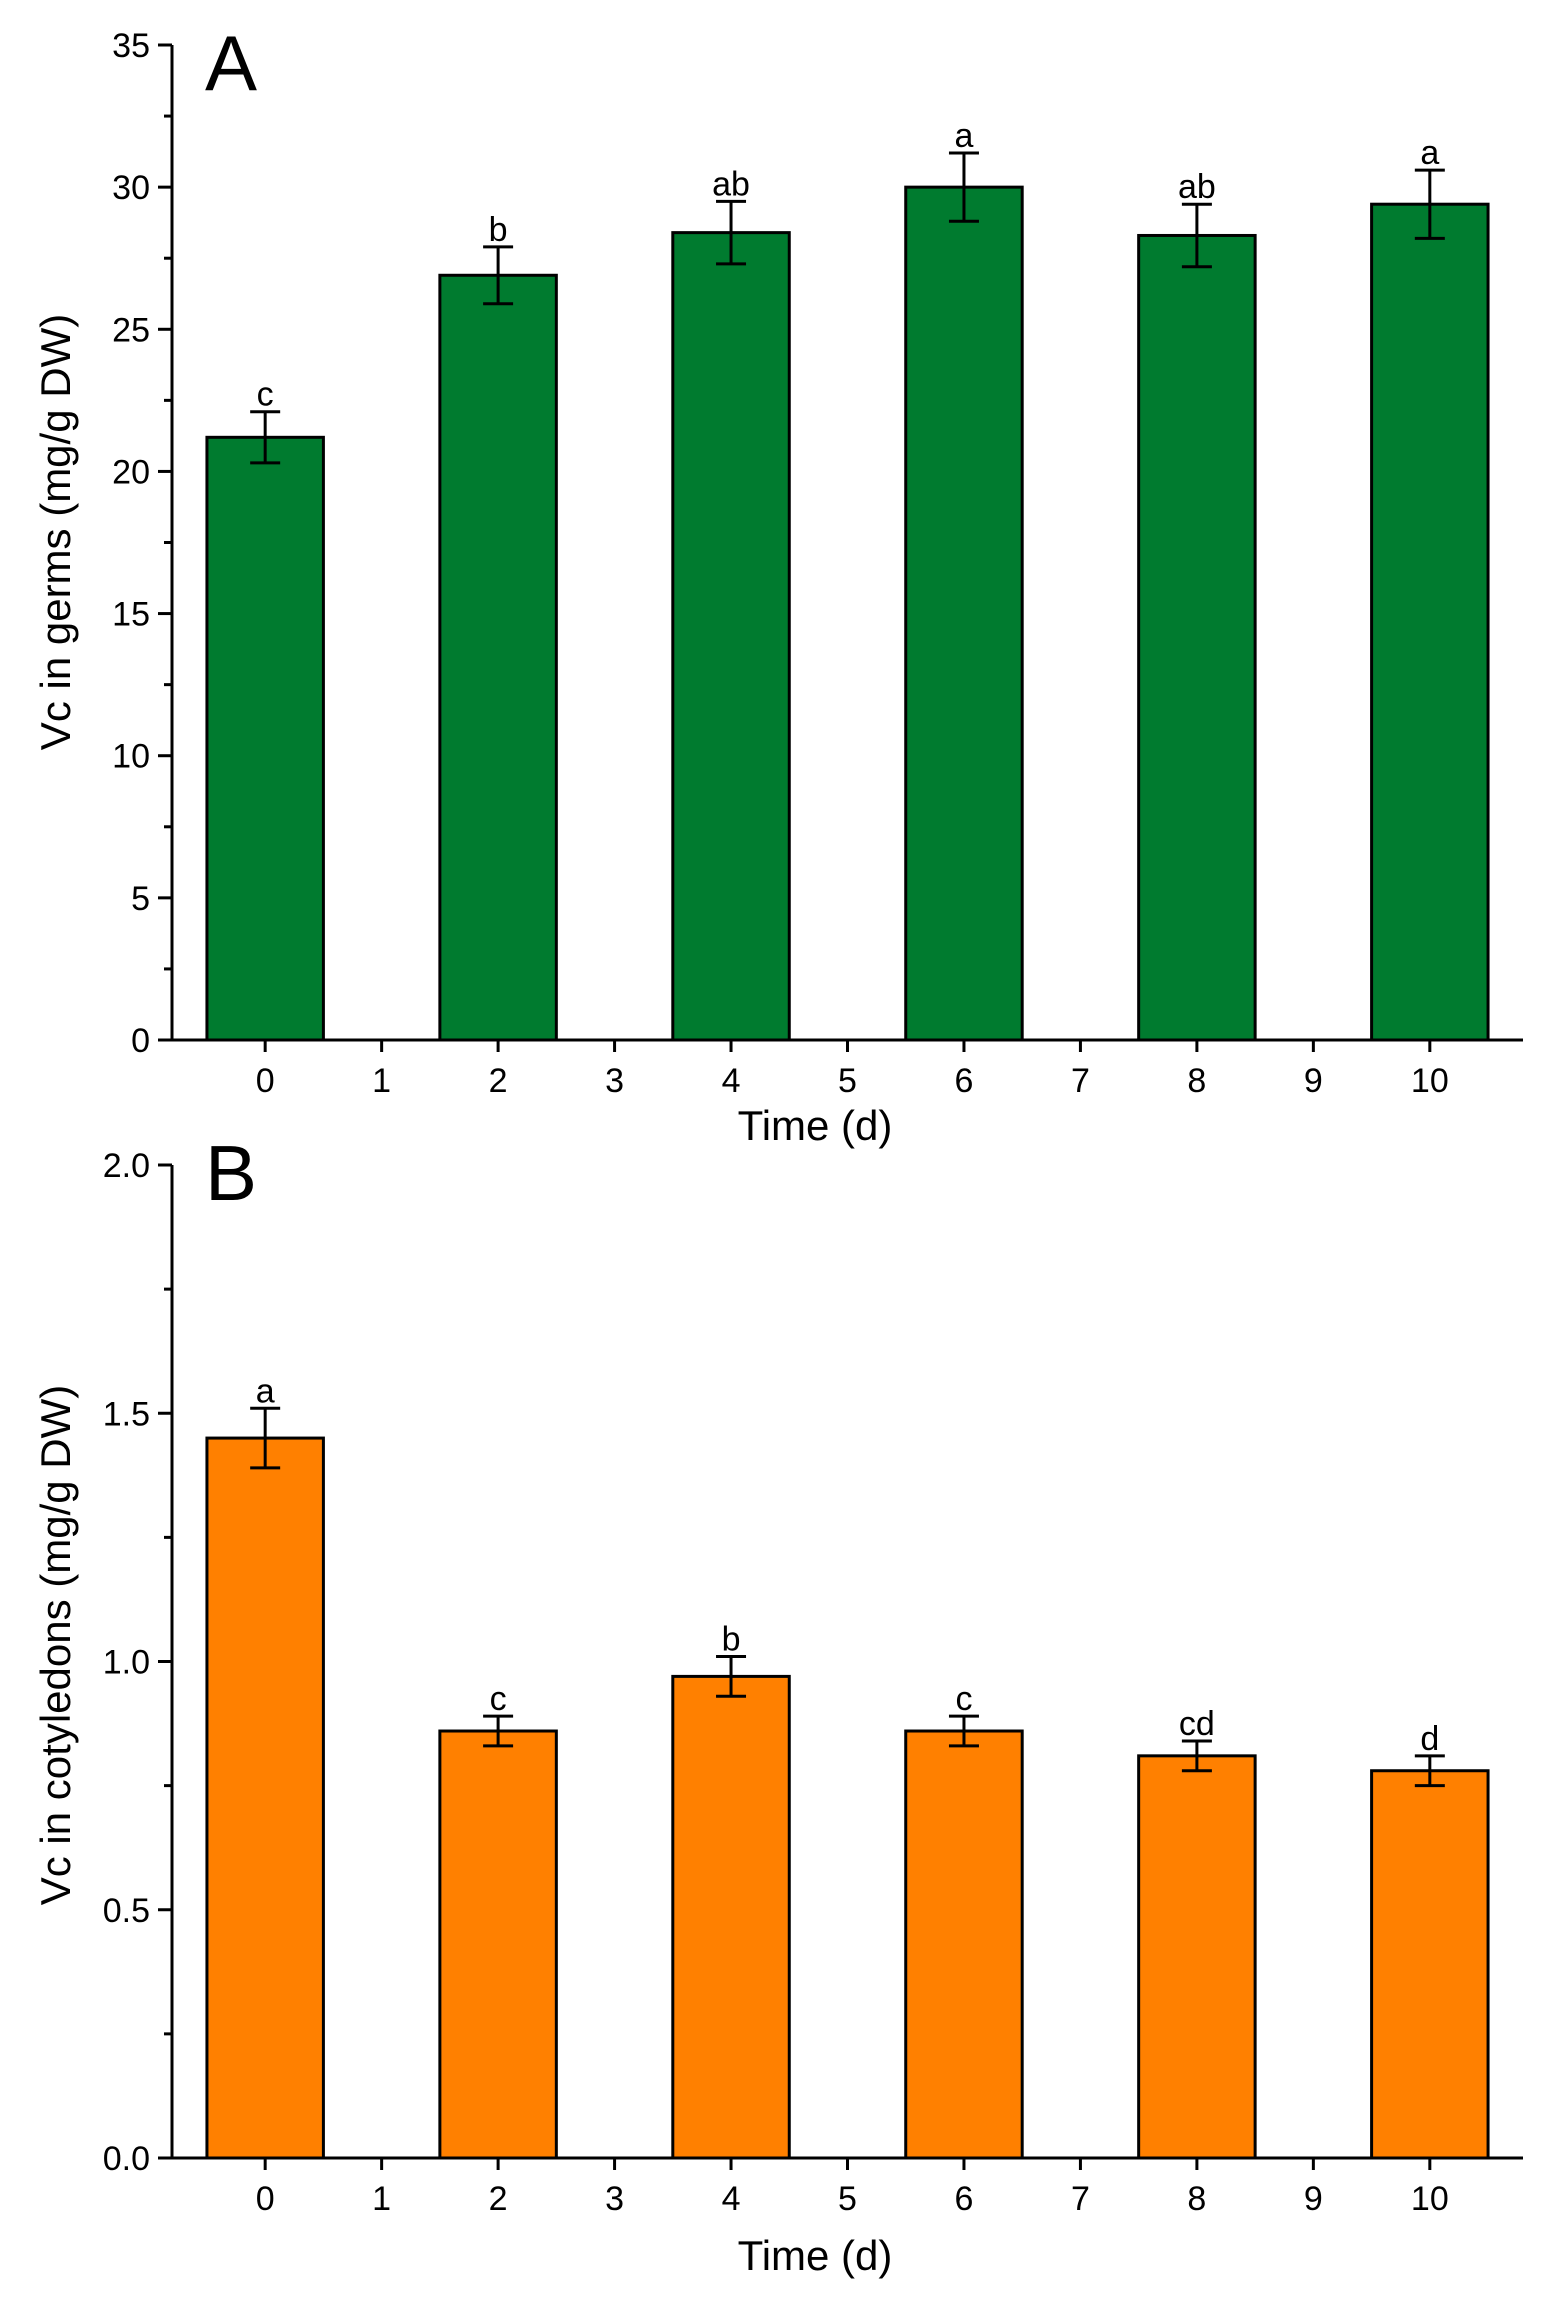 This screenshot has height=2307, width=1563. Describe the element at coordinates (964, 2199) in the screenshot. I see `panel-b-x-tick-label-6: 6` at that location.